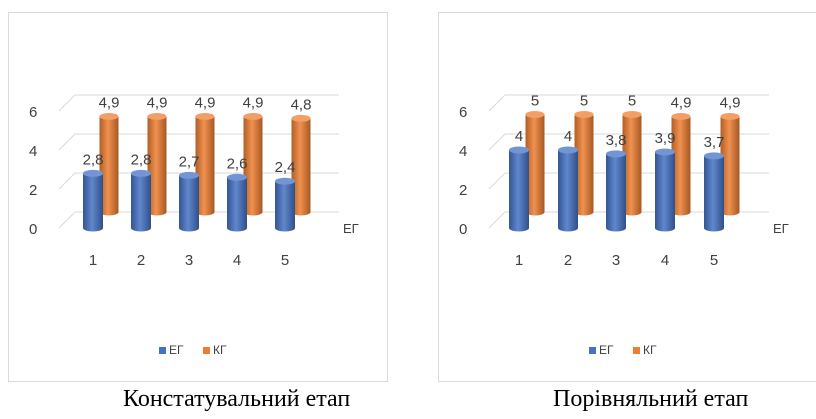 This screenshot has height=419, width=816. Describe the element at coordinates (651, 399) in the screenshot. I see `caption-porivnyalnyi: Порівняльний етап` at that location.